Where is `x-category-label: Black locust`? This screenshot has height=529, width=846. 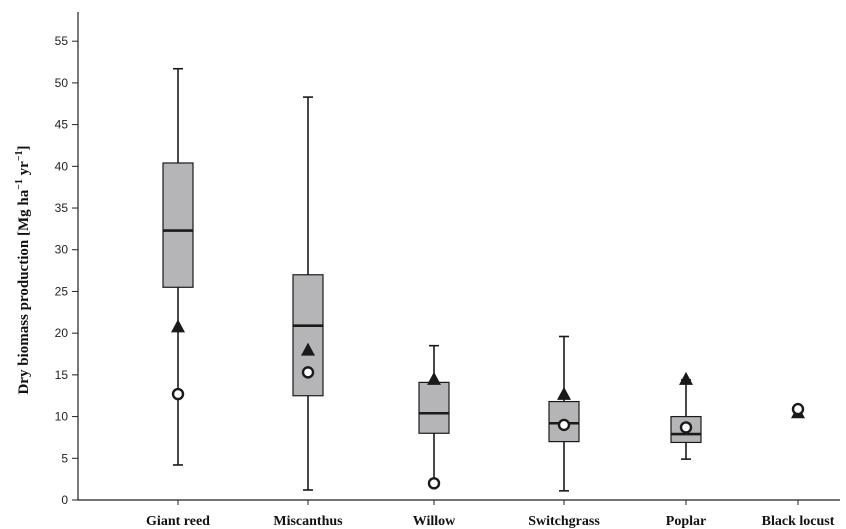
x-category-label: Black locust is located at coordinates (798, 521).